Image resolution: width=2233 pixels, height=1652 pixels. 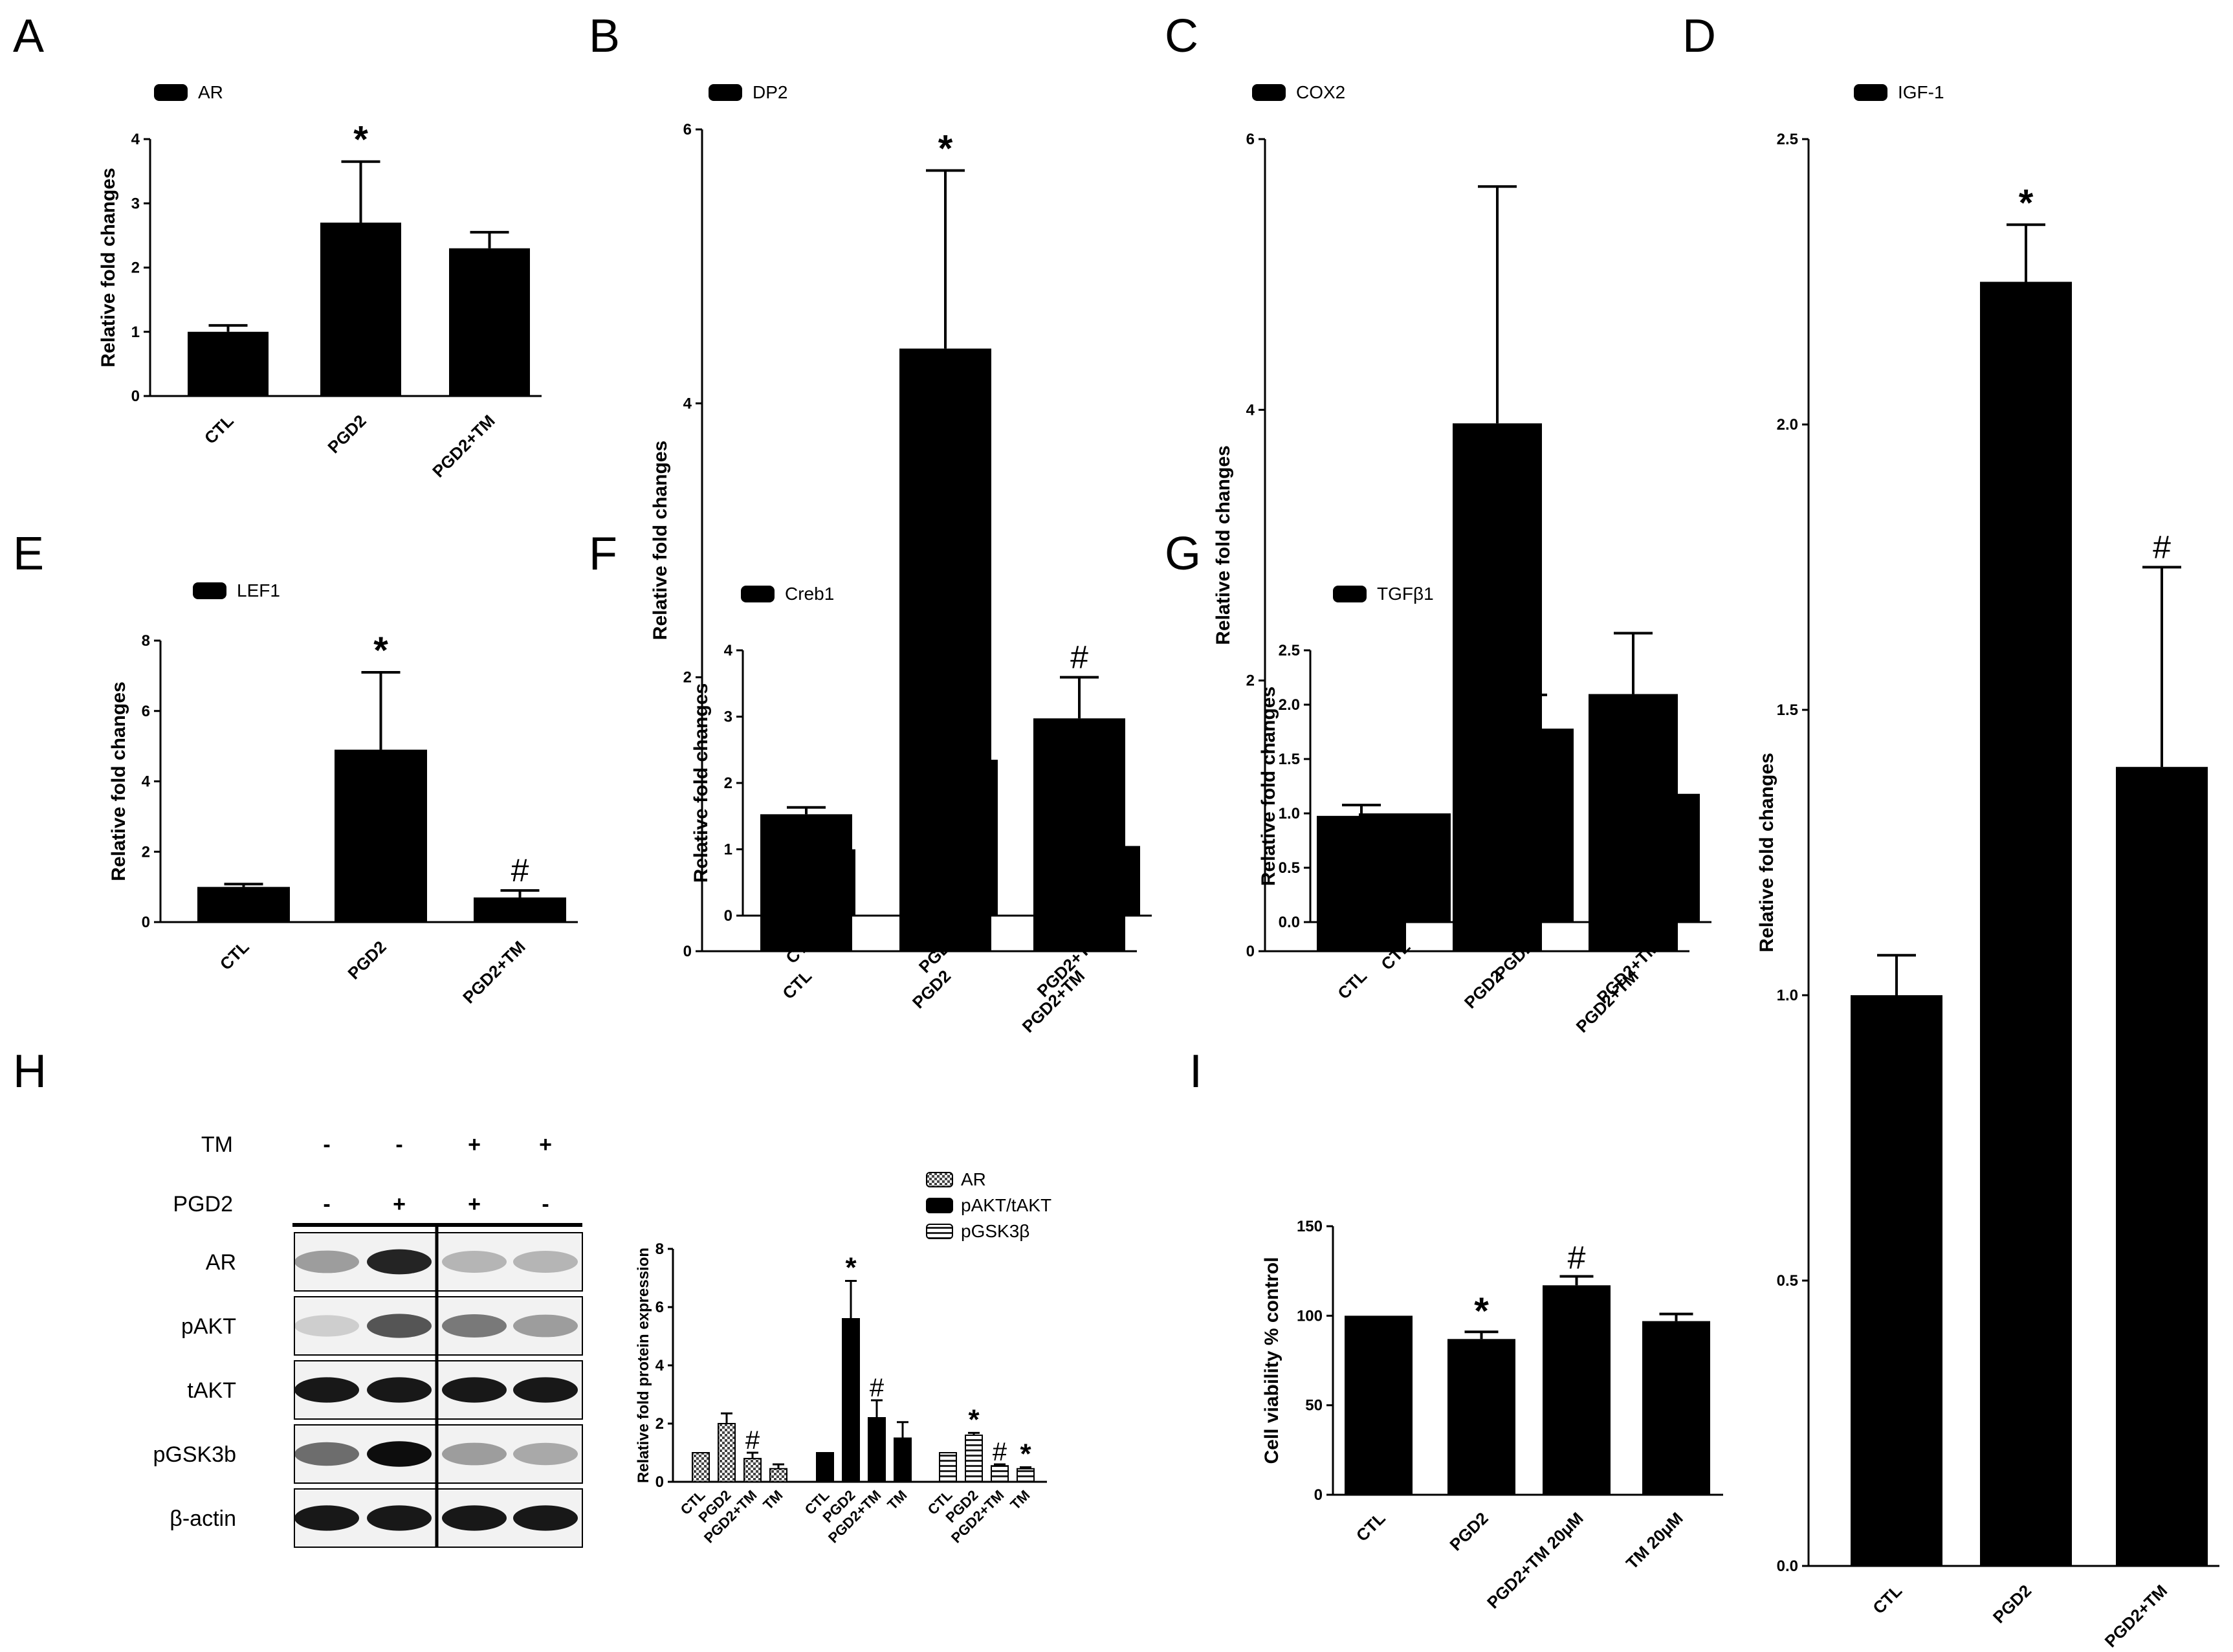 What do you see at coordinates (1181, 36) in the screenshot?
I see `panel-label: C` at bounding box center [1181, 36].